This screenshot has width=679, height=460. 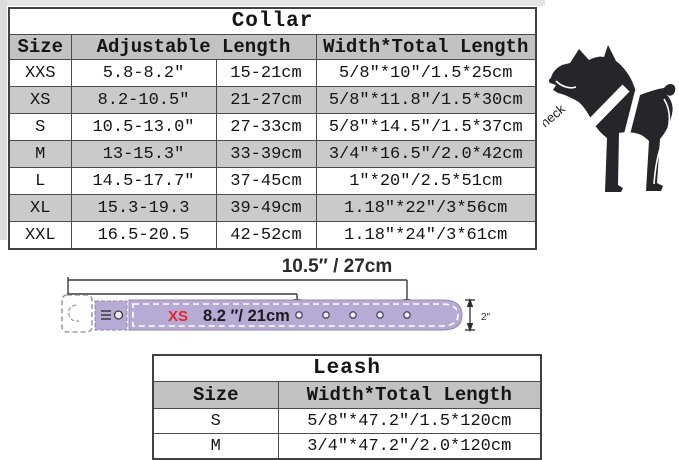 What do you see at coordinates (178, 316) in the screenshot?
I see `strap-size-label: XS` at bounding box center [178, 316].